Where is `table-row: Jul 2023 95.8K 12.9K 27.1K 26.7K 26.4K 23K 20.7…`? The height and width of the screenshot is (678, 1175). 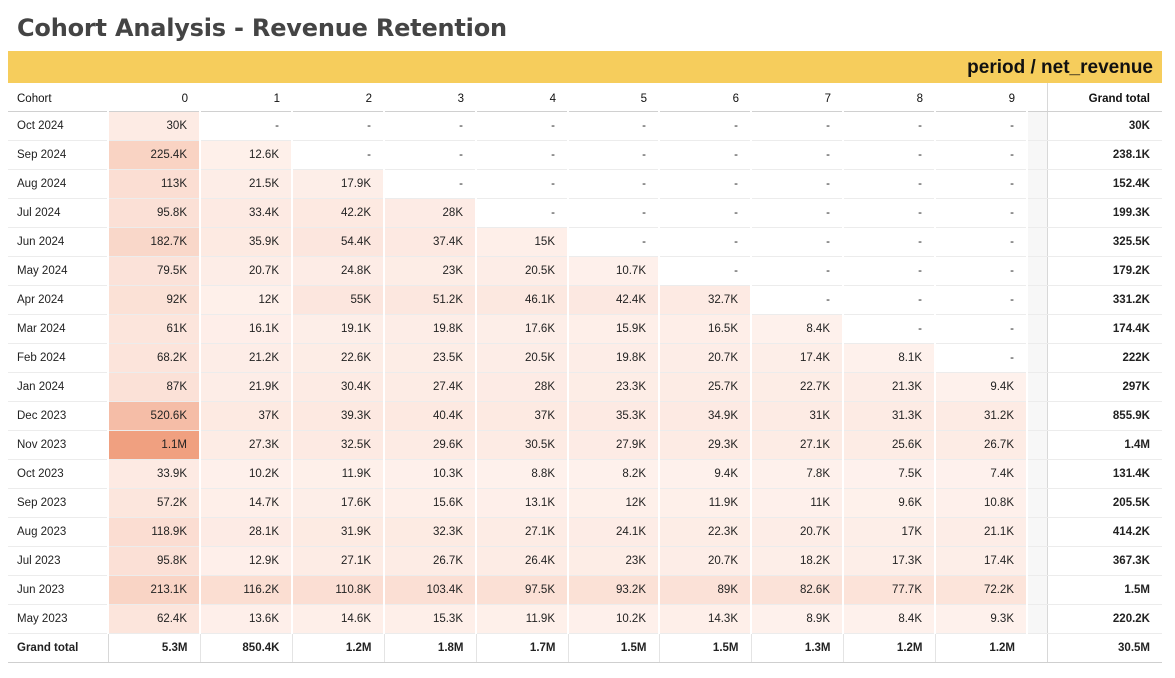
table-row: Jul 2023 95.8K 12.9K 27.1K 26.7K 26.4K 23K 20.7… is located at coordinates (585, 561).